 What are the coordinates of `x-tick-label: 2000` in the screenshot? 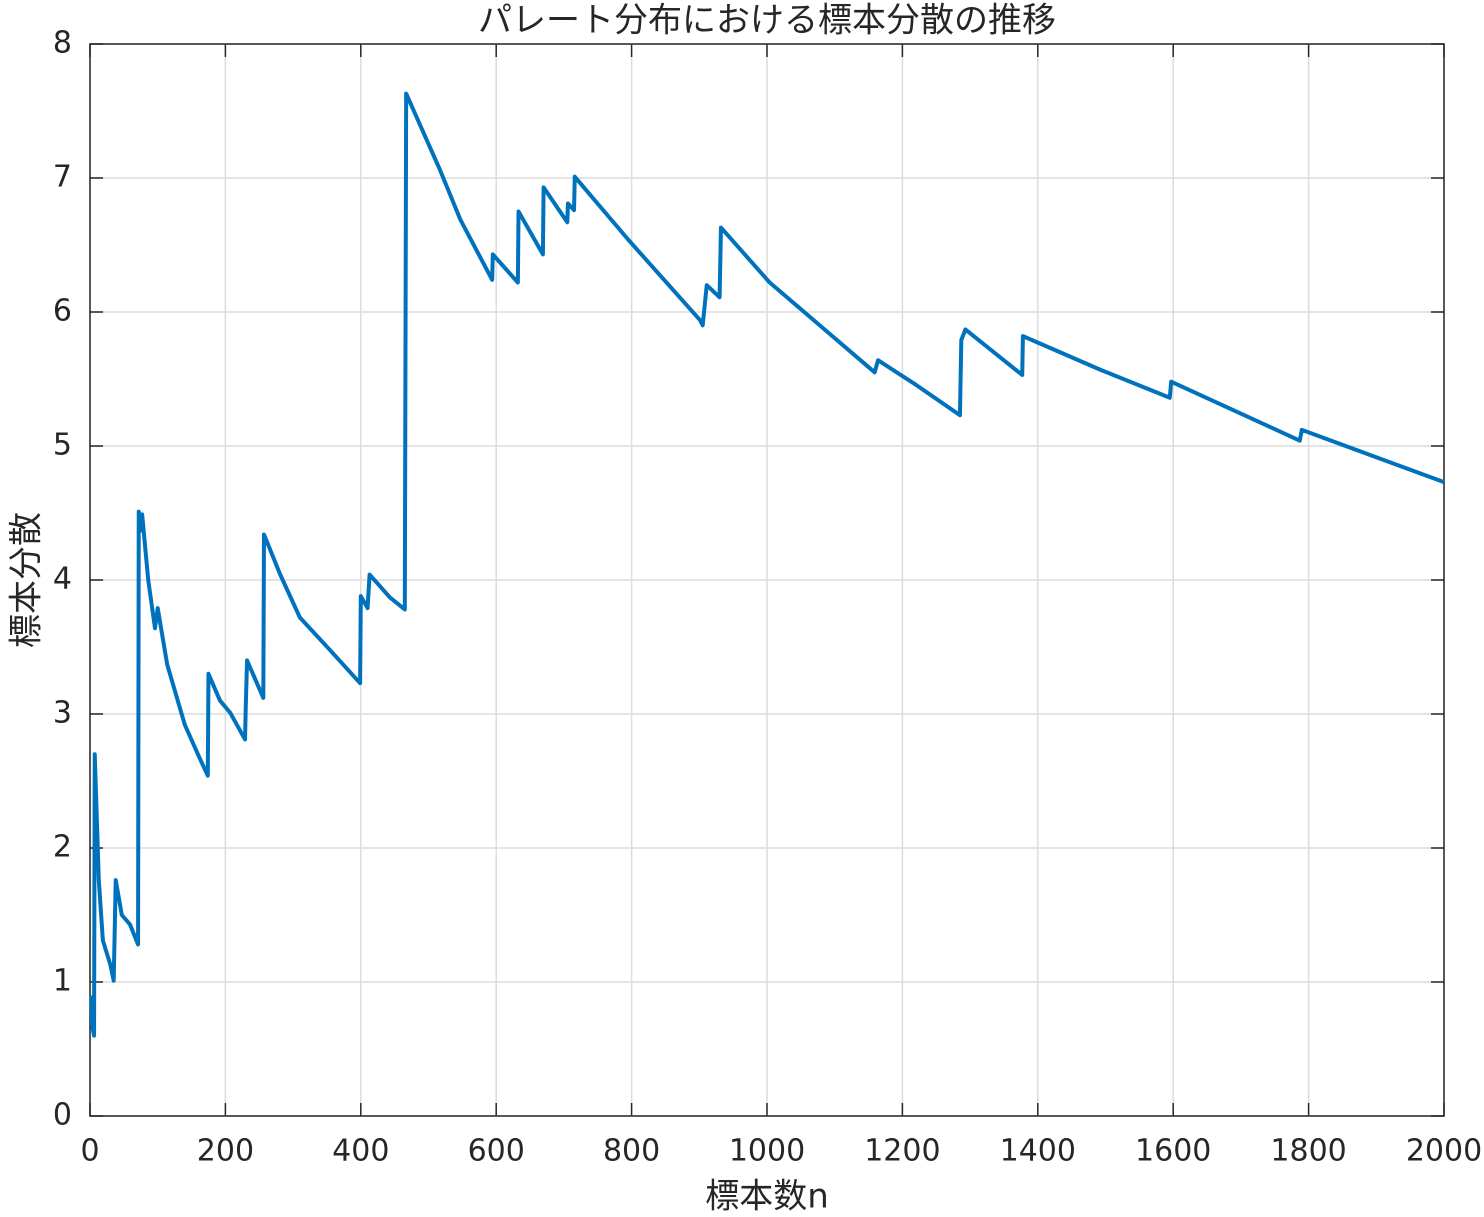 It's located at (1444, 1151).